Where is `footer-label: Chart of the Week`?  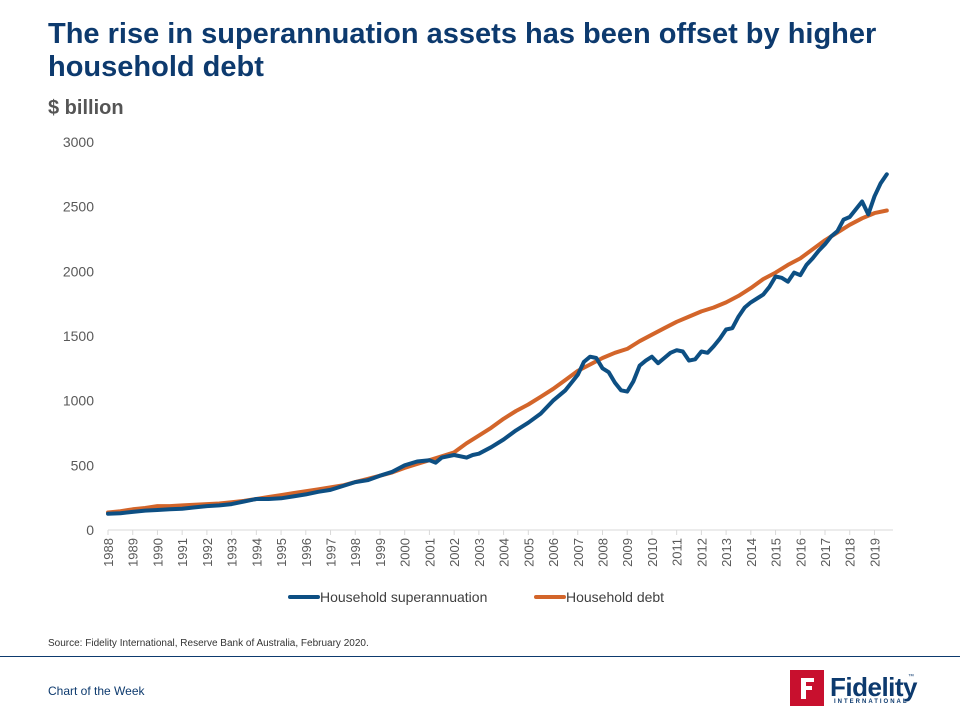 footer-label: Chart of the Week is located at coordinates (96, 691).